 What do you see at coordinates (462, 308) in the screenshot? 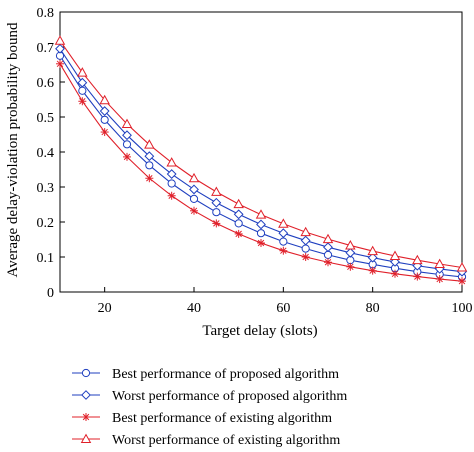
I see `x-tick-label-4: 100` at bounding box center [462, 308].